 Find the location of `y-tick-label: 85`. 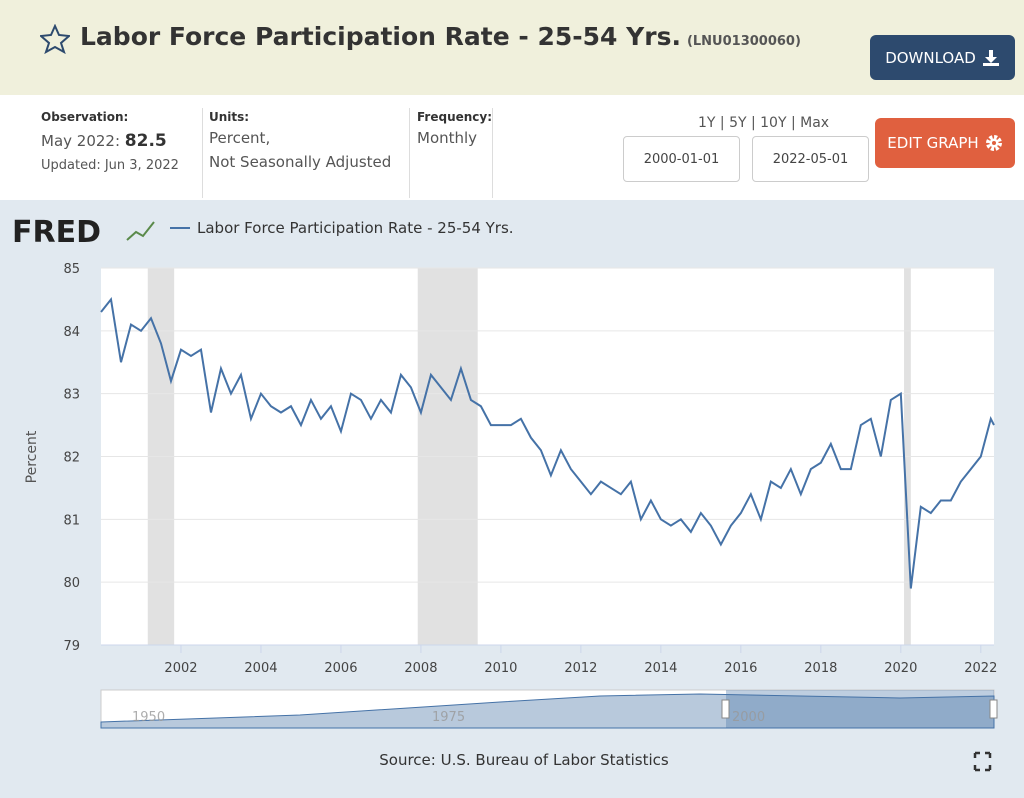

y-tick-label: 85 is located at coordinates (71, 269).